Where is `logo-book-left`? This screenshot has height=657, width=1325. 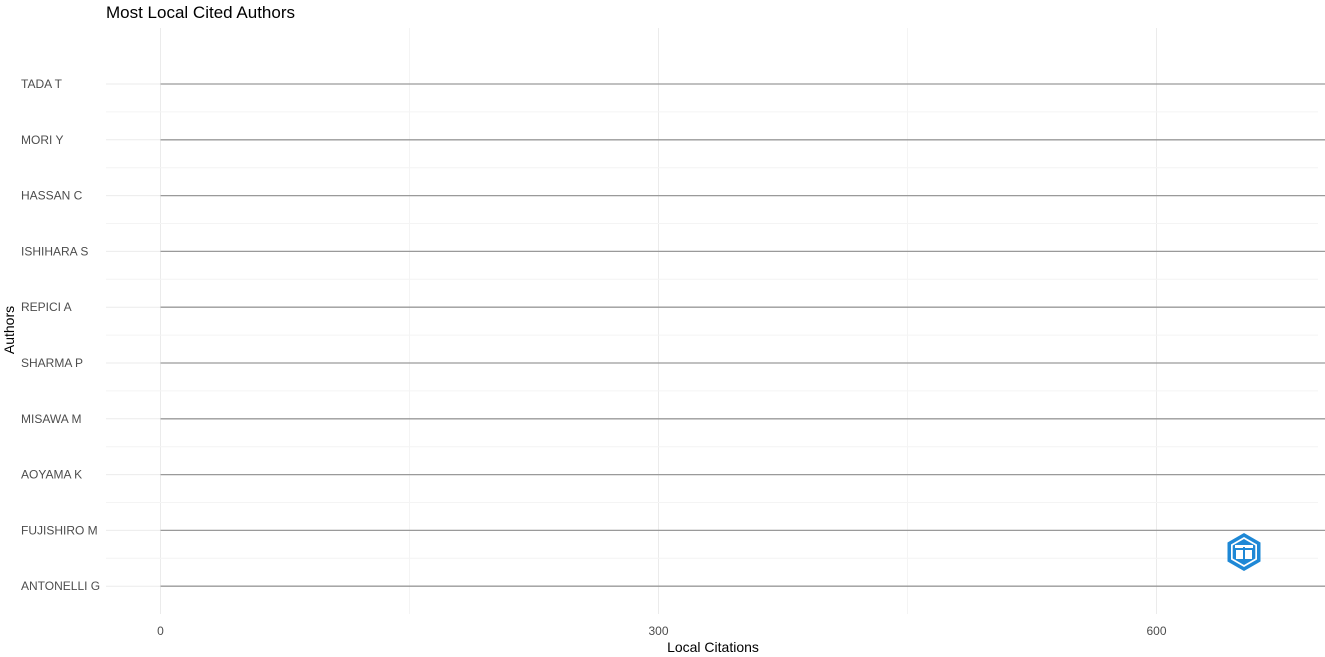
logo-book-left is located at coordinates (1239, 554).